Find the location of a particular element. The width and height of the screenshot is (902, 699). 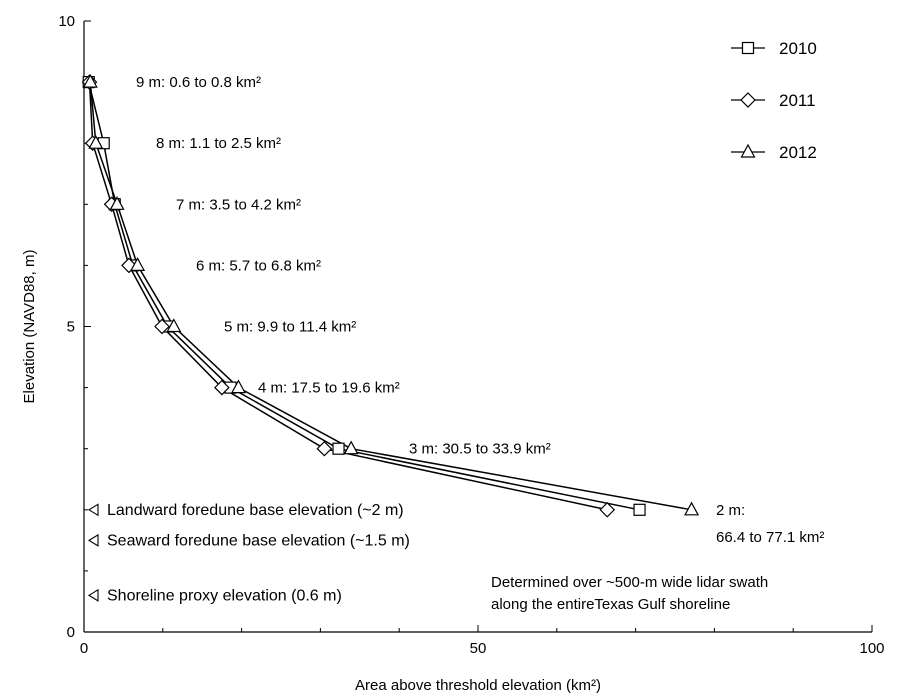

legend-marker-2011 is located at coordinates (748, 100).